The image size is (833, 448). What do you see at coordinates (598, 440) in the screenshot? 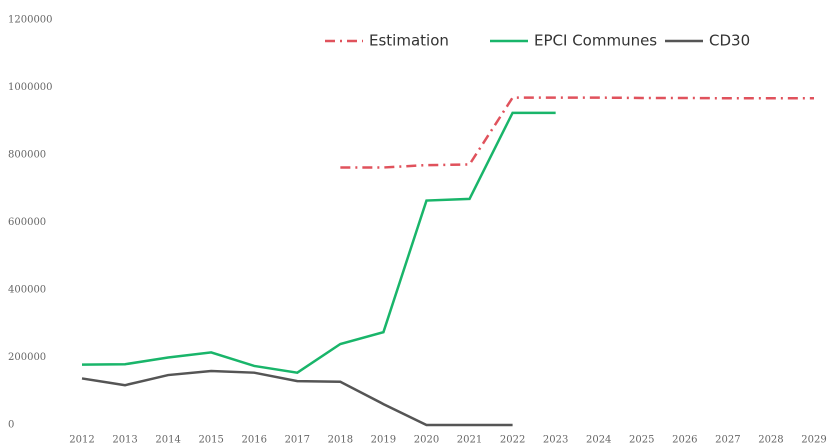
I see `x-tick-label: 2024` at bounding box center [598, 440].